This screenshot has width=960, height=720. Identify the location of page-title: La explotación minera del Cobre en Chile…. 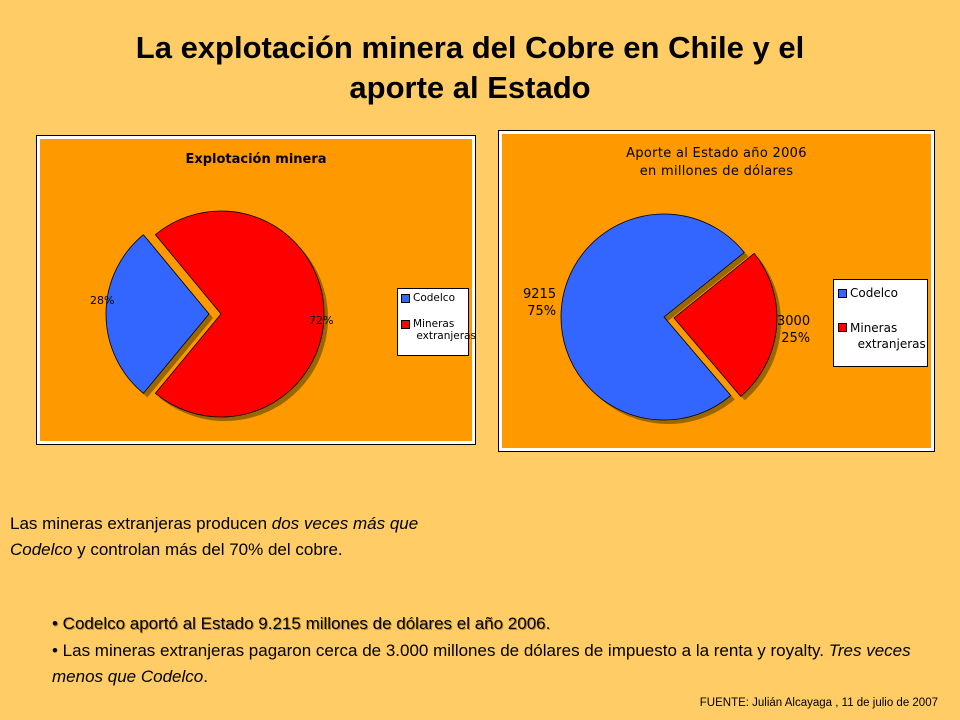
(470, 68).